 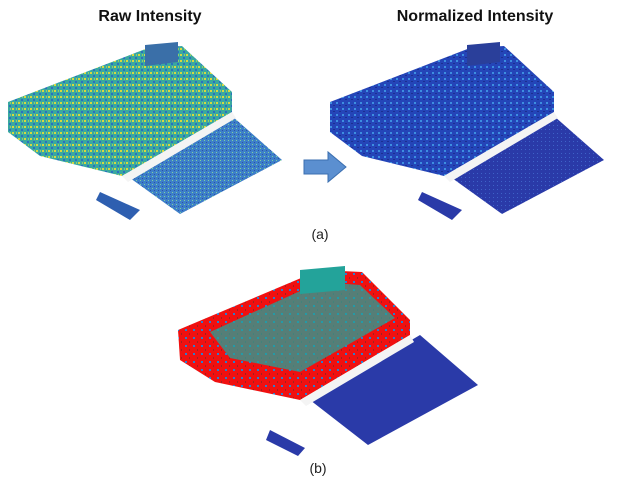 I want to click on caption-b: (b), so click(x=318, y=468).